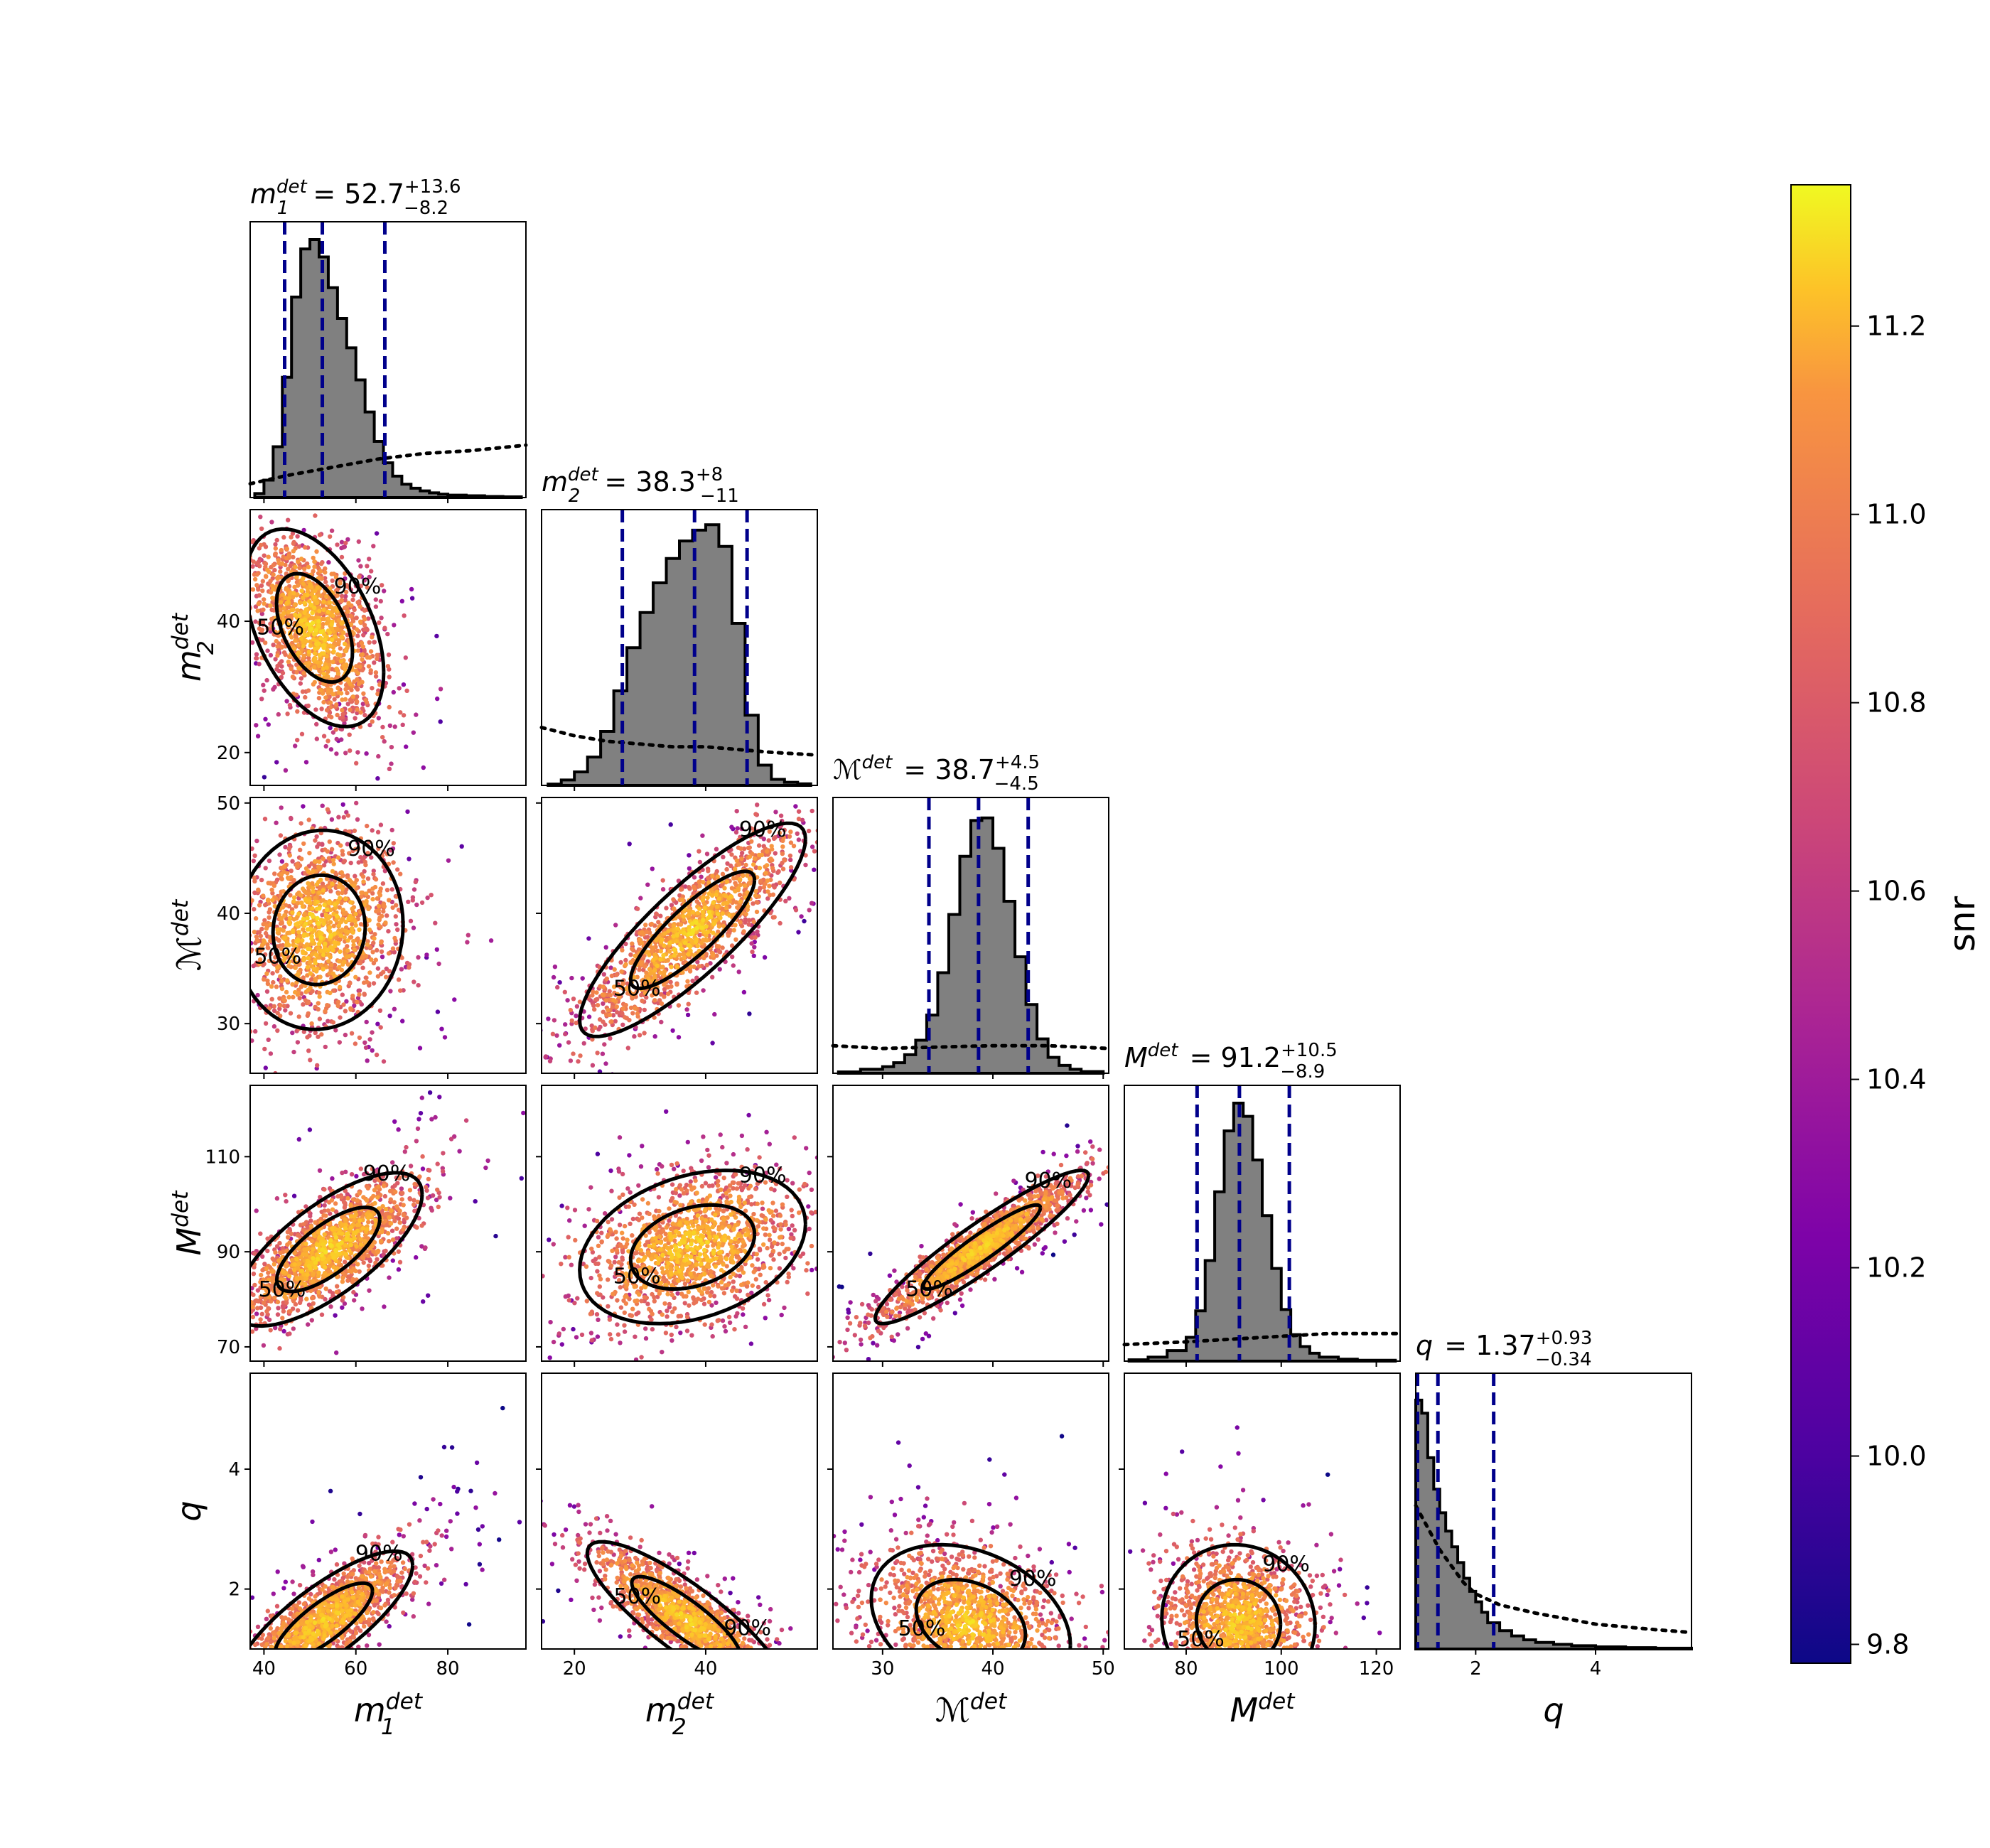  I want to click on scatter-points-m1-mt, so click(373, 1222).